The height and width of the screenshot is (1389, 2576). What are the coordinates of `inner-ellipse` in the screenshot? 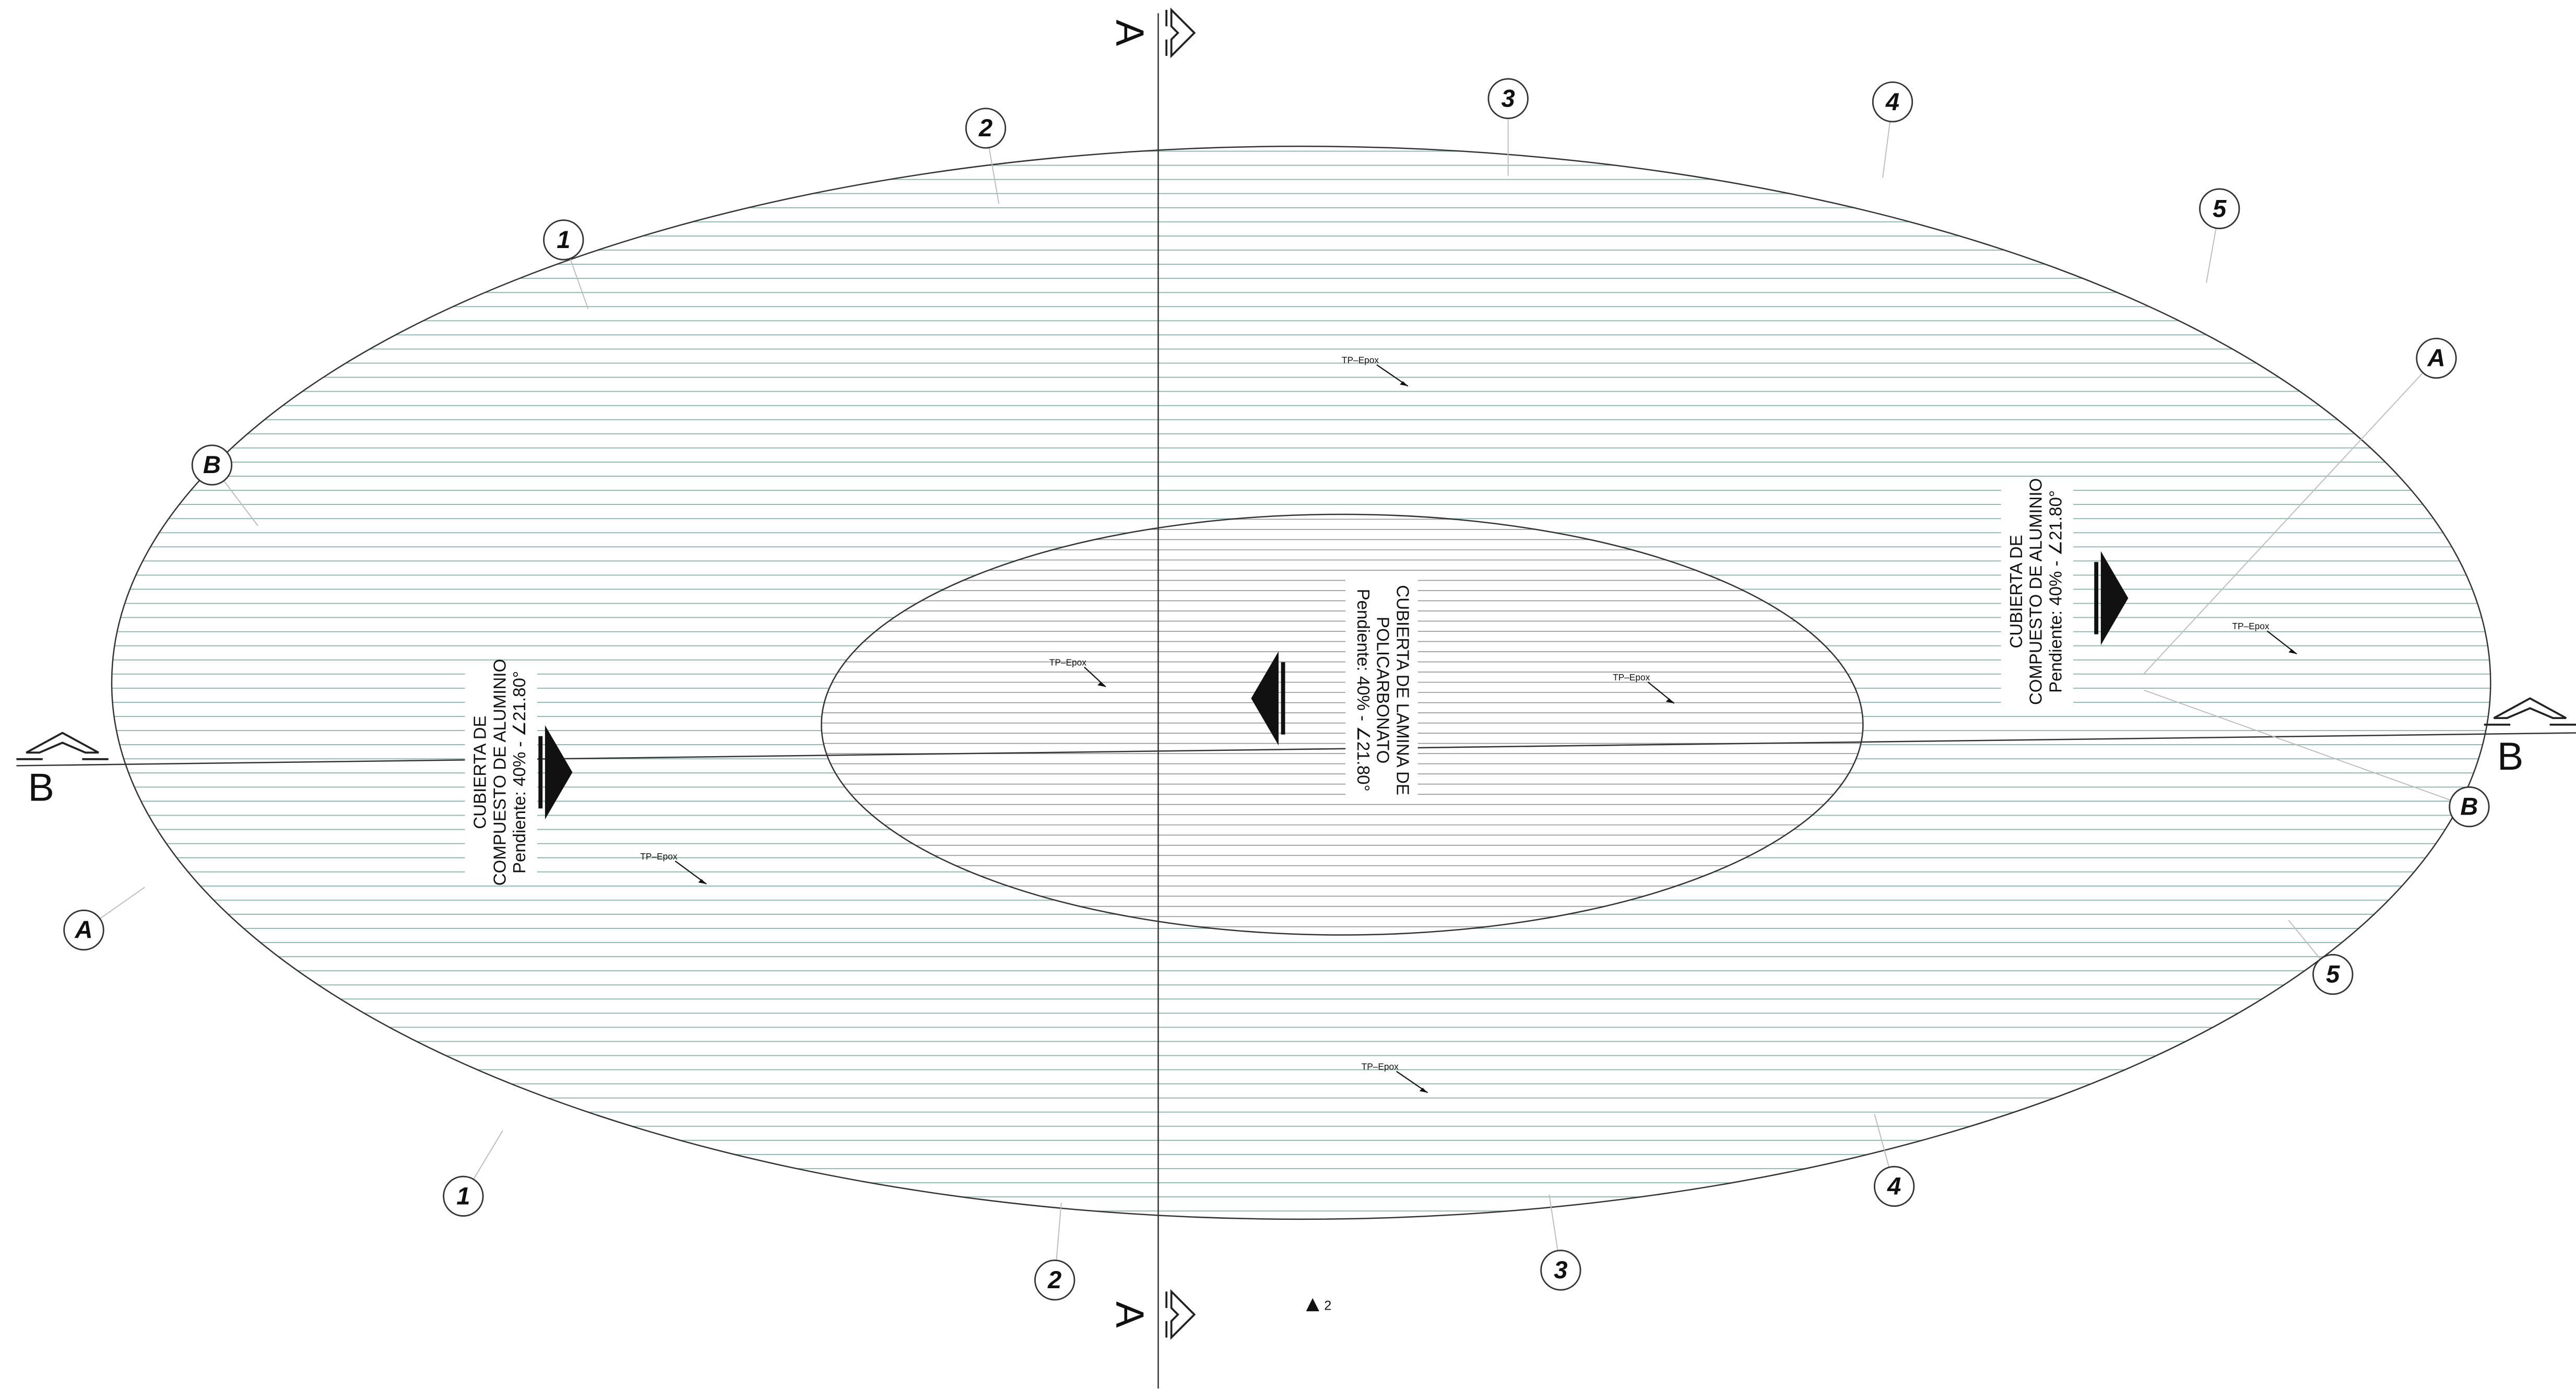 It's located at (1342, 724).